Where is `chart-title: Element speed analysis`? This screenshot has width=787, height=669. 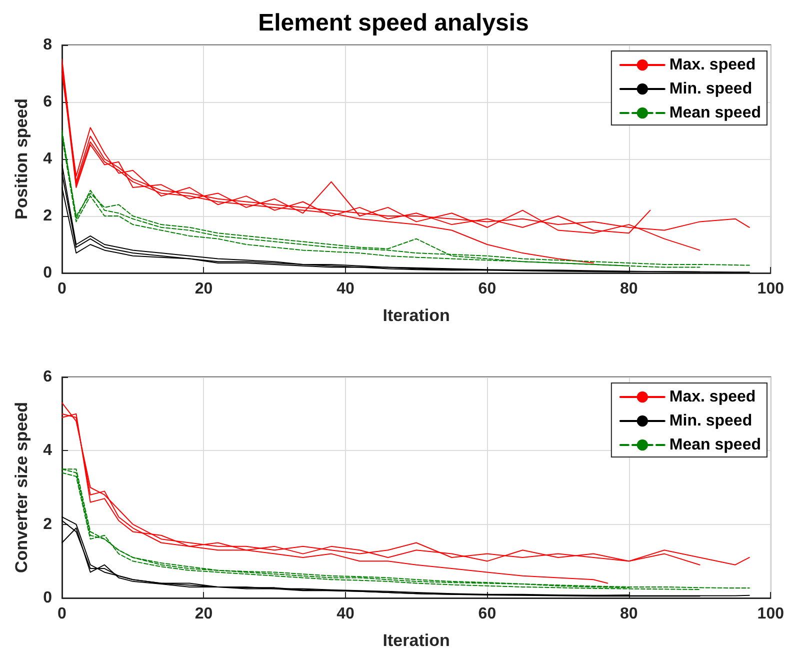 chart-title: Element speed analysis is located at coordinates (393, 23).